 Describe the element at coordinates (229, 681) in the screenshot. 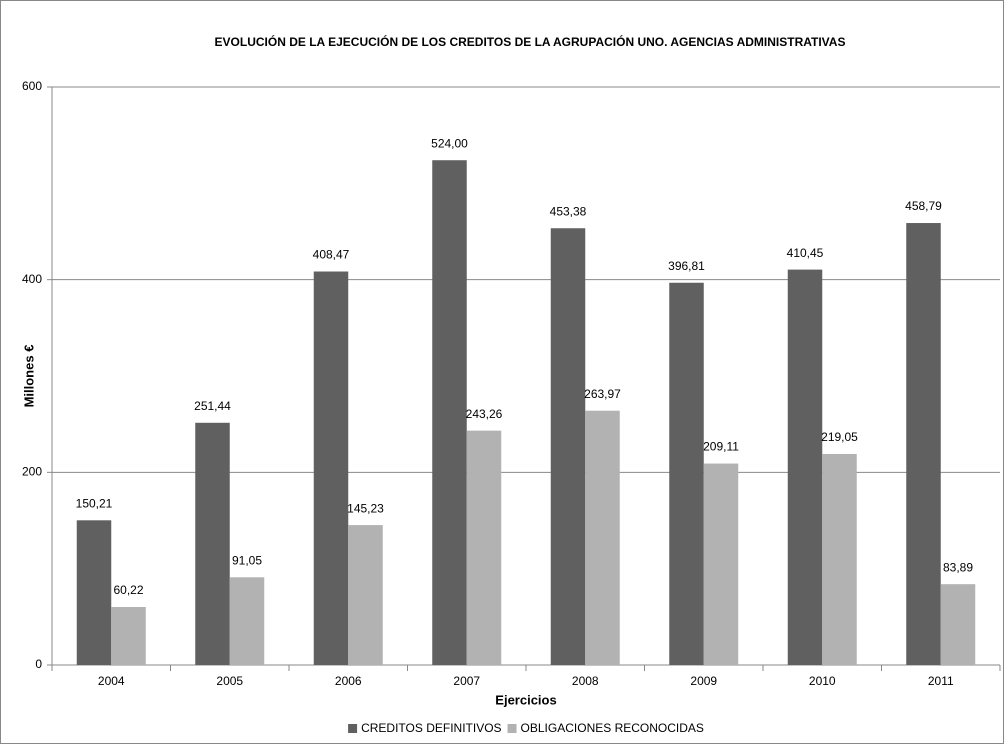

I see `x-tick-label: 2005` at that location.